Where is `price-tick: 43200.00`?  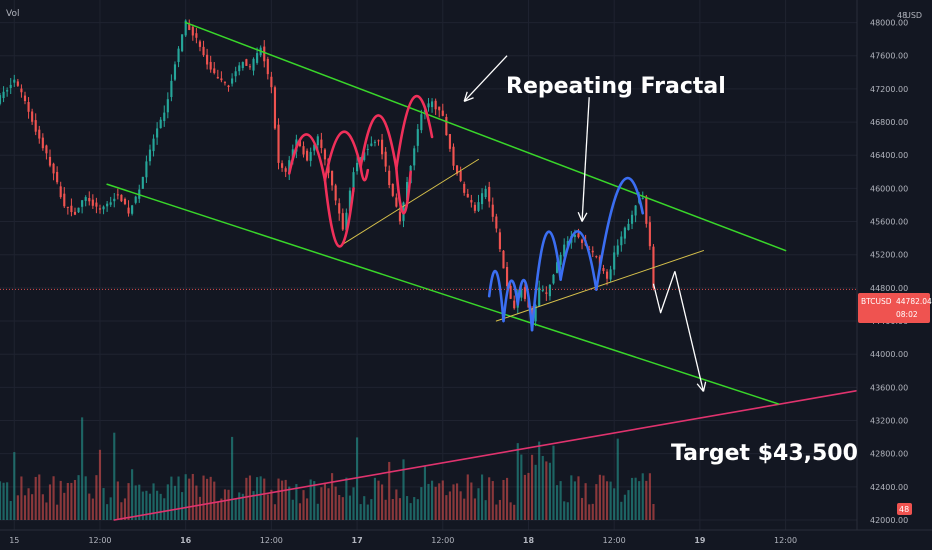 price-tick: 43200.00 is located at coordinates (889, 421).